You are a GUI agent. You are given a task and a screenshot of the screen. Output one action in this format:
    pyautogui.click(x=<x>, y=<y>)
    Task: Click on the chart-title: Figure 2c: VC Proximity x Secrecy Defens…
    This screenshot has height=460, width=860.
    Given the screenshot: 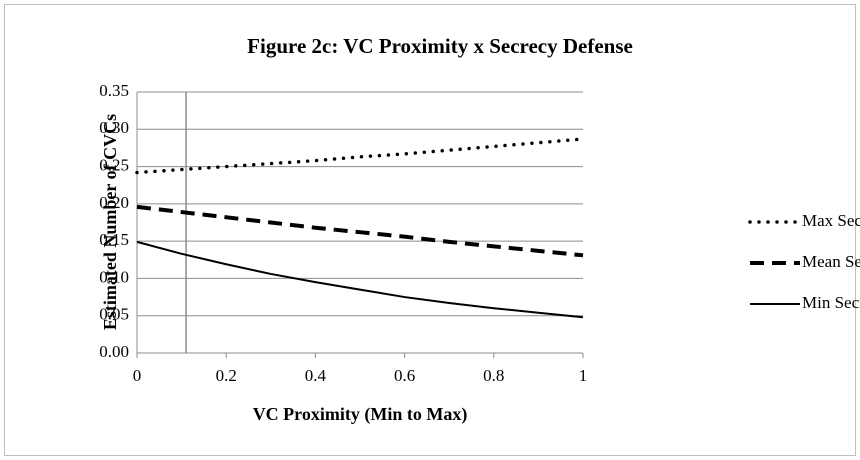 What is the action you would take?
    pyautogui.click(x=440, y=46)
    